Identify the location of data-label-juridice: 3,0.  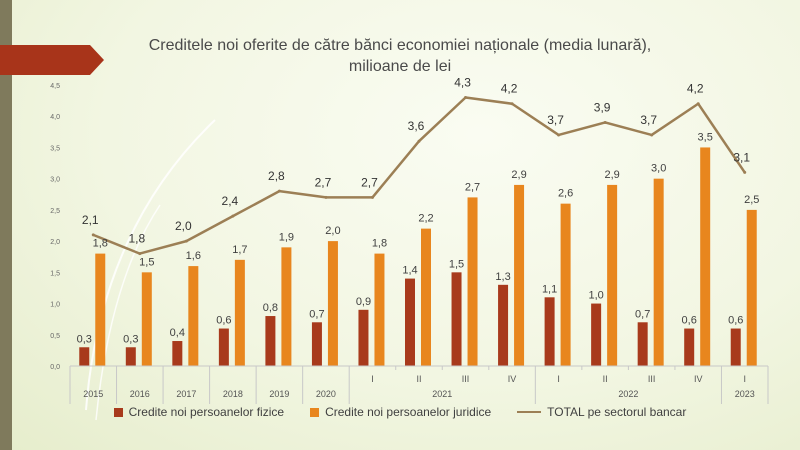
(658, 169).